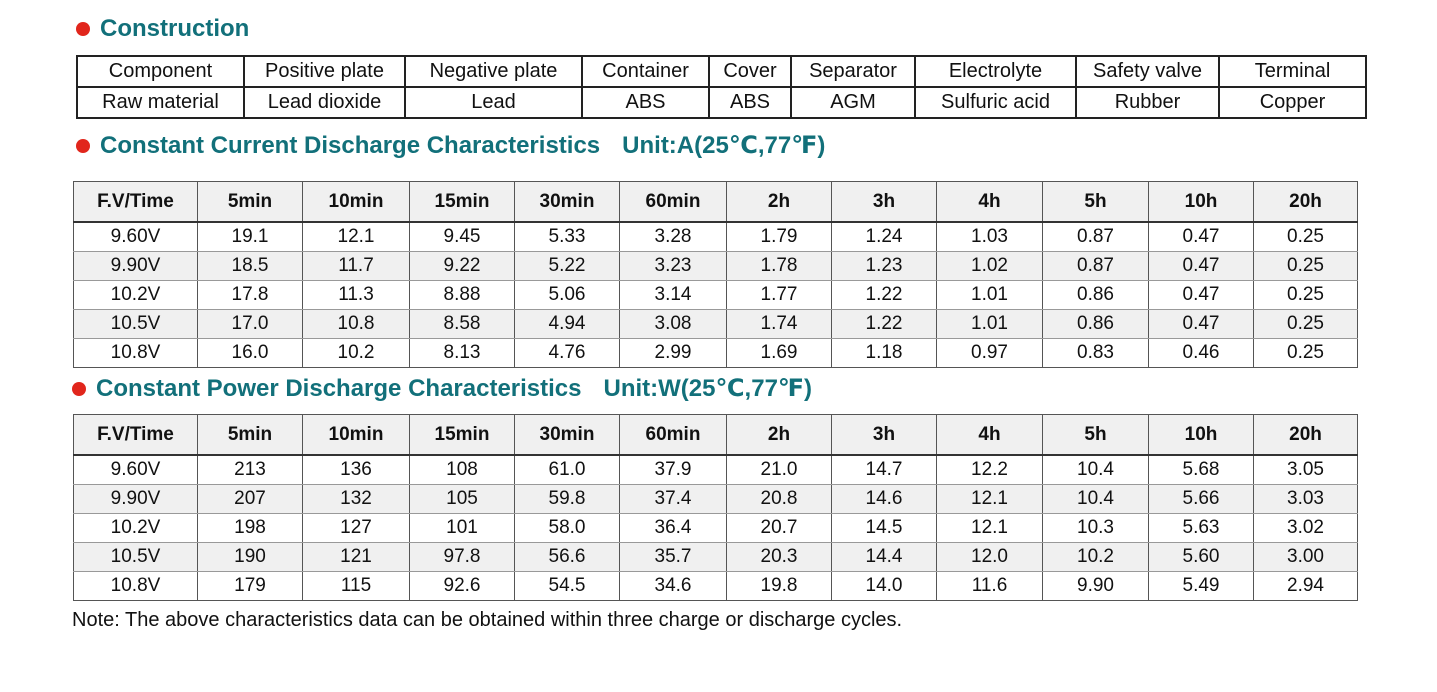 The height and width of the screenshot is (692, 1437). What do you see at coordinates (995, 102) in the screenshot?
I see `table-cell: Sulfuric acid` at bounding box center [995, 102].